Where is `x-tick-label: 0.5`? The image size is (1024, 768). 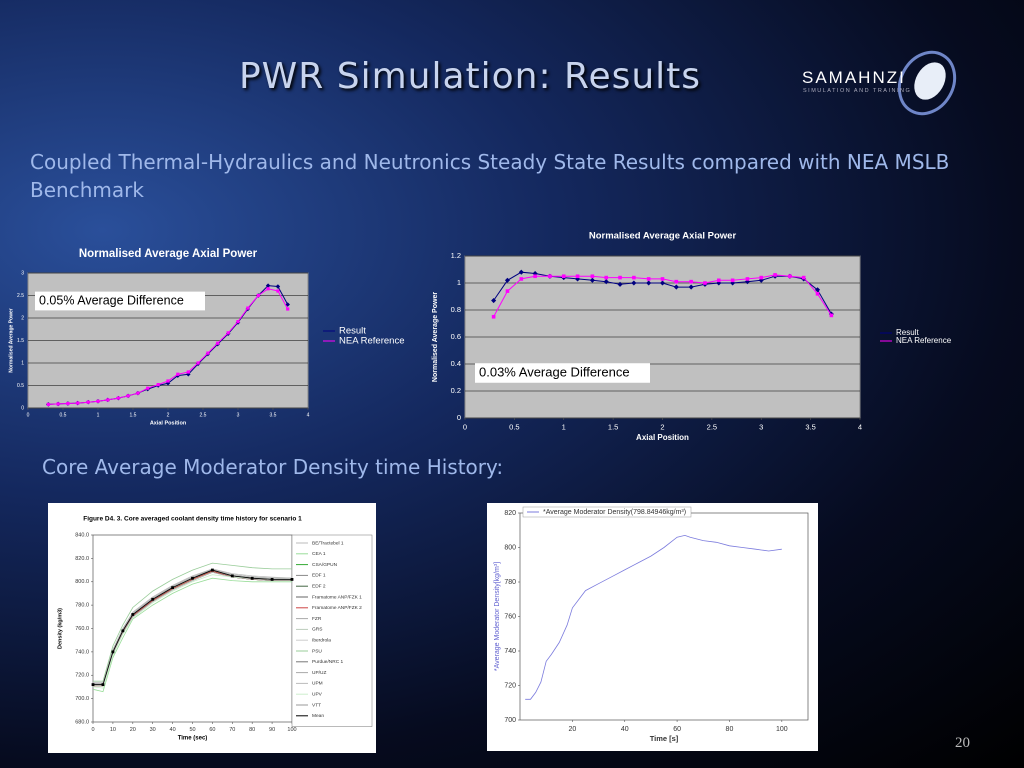
x-tick-label: 0.5 is located at coordinates (63, 415).